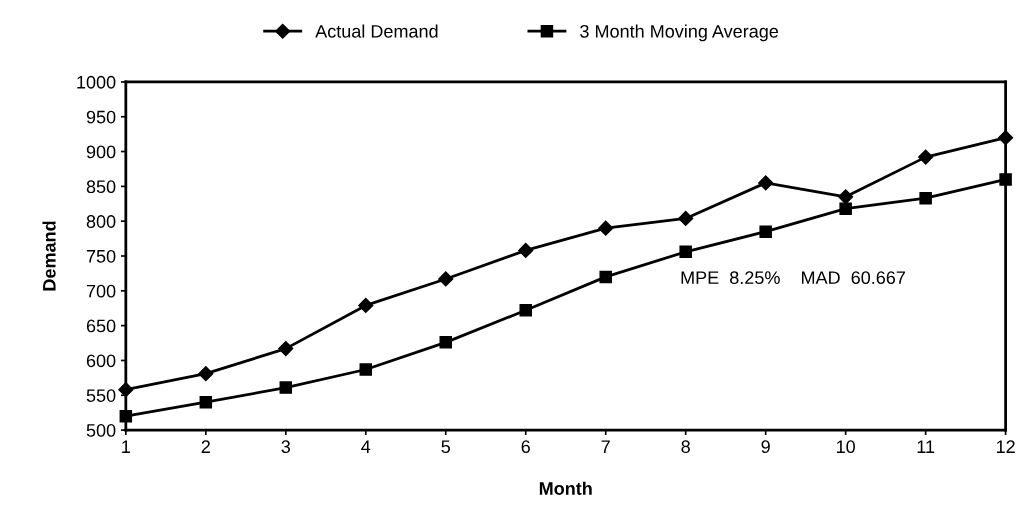 Image resolution: width=1023 pixels, height=512 pixels. I want to click on x-tick-label: 5, so click(446, 447).